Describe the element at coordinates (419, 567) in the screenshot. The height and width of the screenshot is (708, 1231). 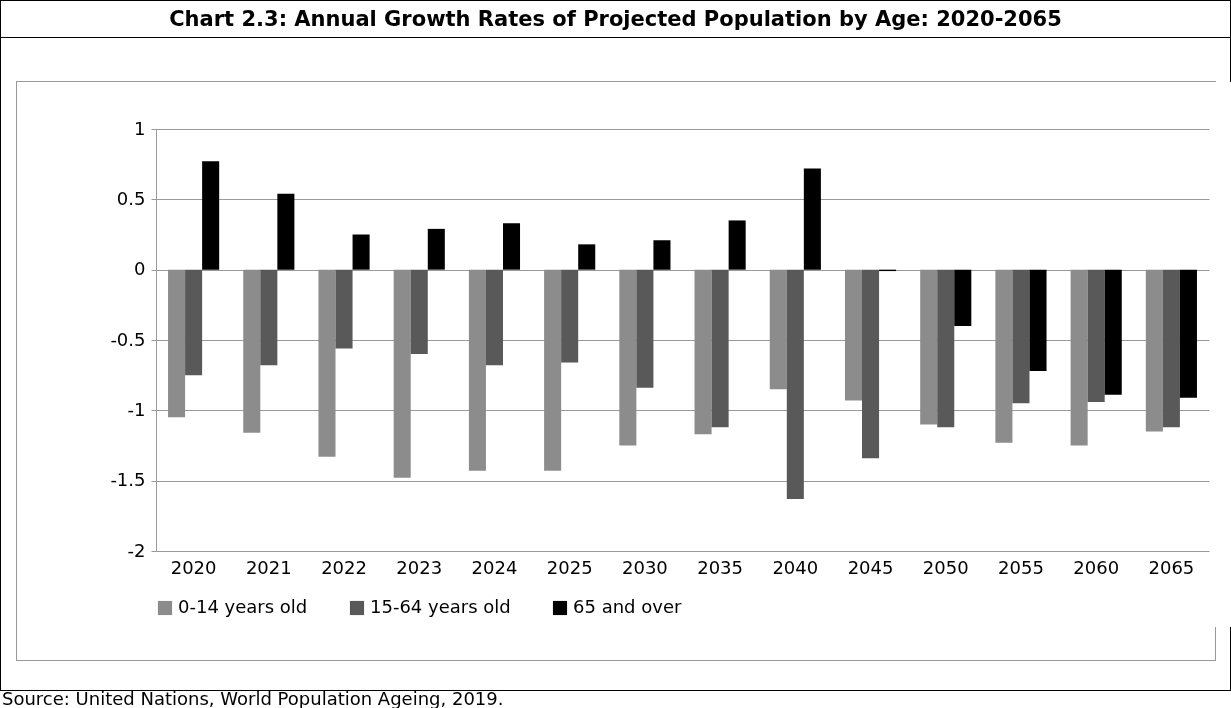
I see `x-tick-label: 2023` at that location.